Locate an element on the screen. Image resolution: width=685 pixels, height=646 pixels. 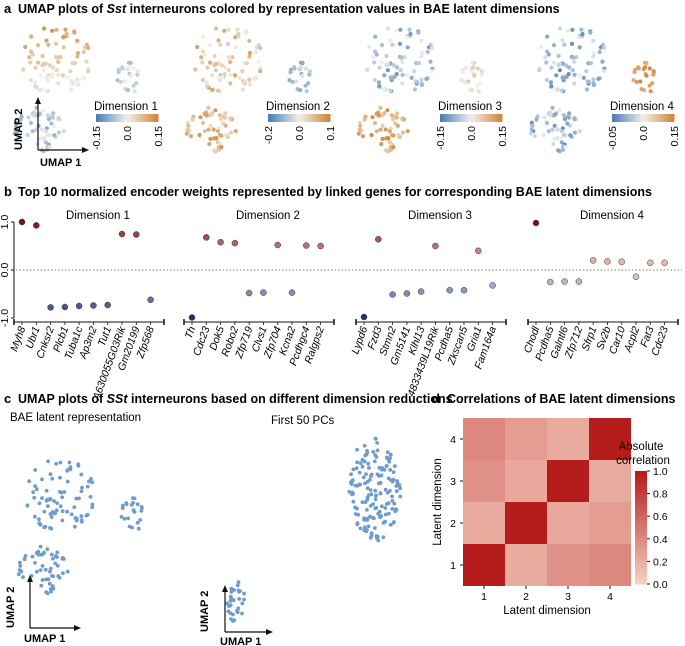
axis-x-arrowhead is located at coordinates (269, 632).